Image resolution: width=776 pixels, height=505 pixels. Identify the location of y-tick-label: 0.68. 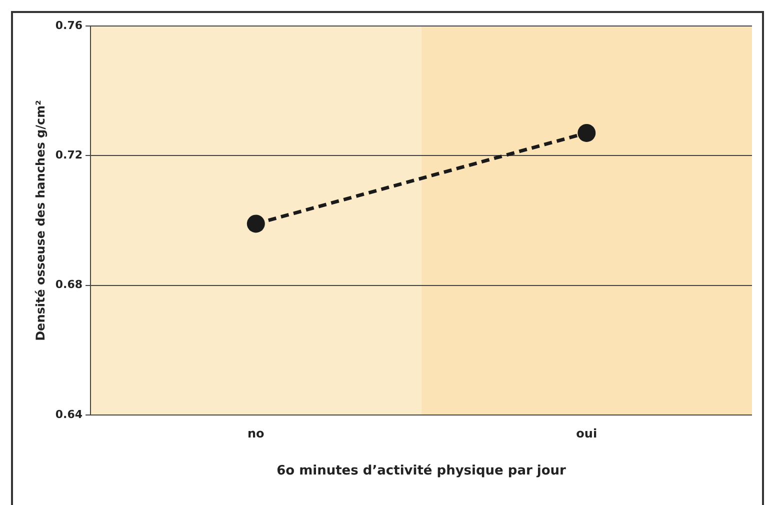
(69, 285).